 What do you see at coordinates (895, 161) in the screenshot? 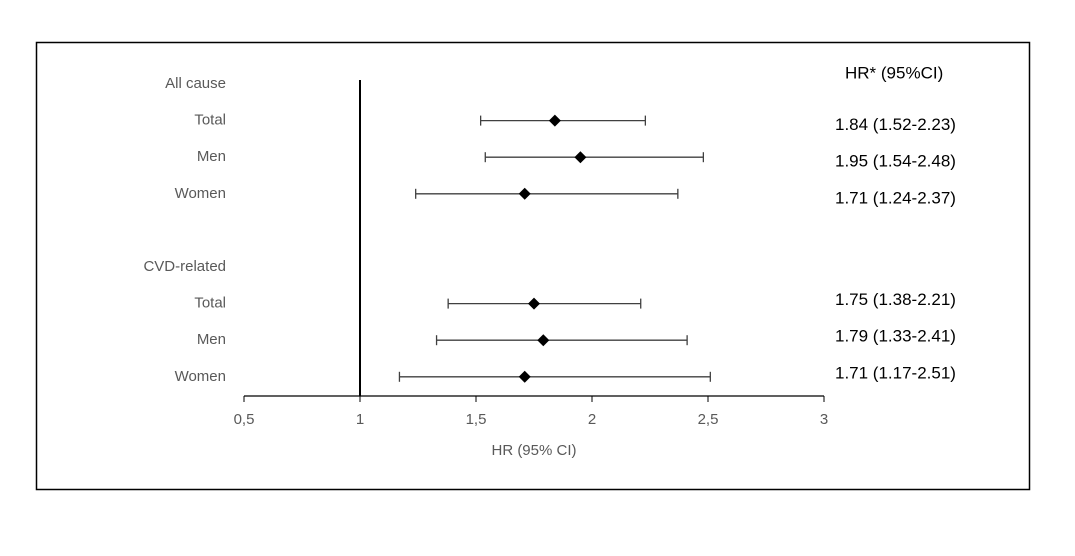
I see `value-label: 1.95 (1.54-2.48)` at bounding box center [895, 161].